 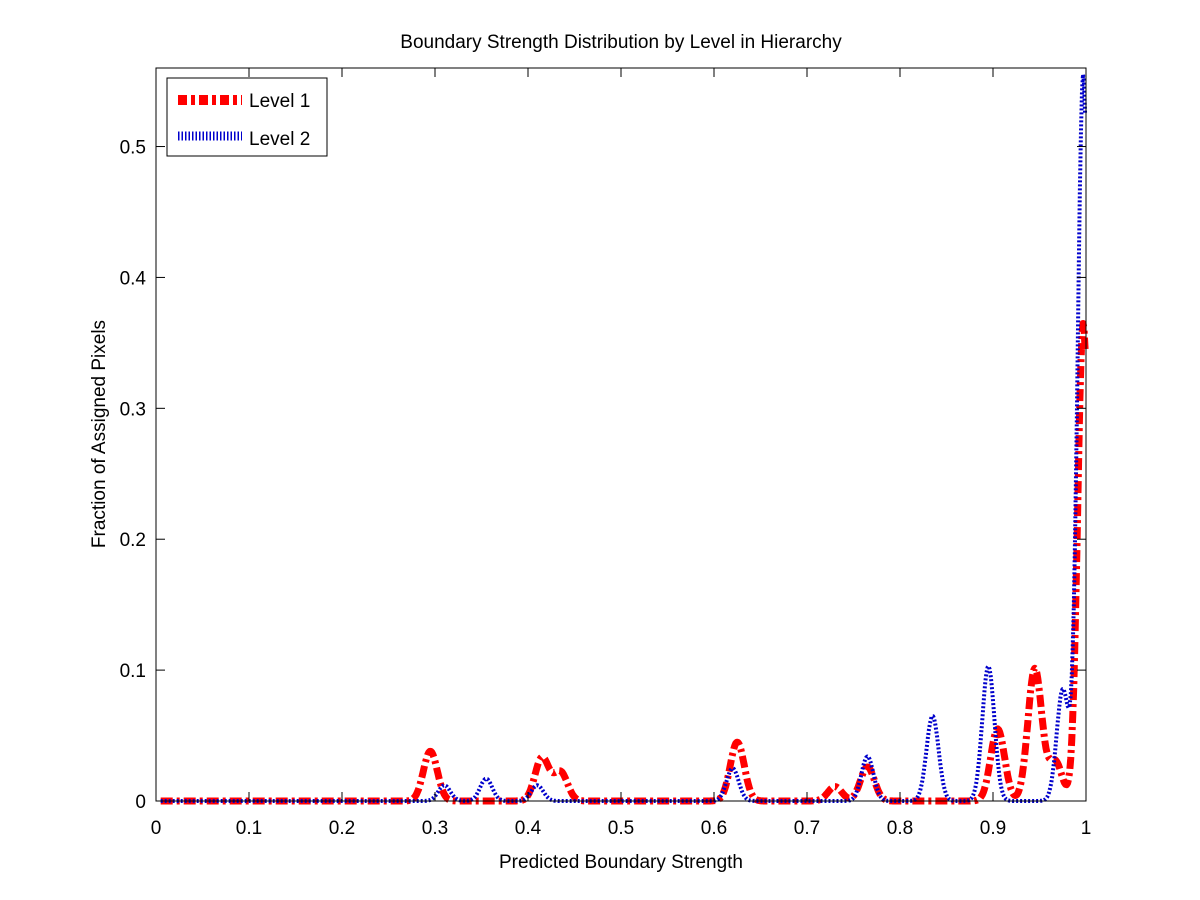 I want to click on y-tick-label: 0.2, so click(x=133, y=540).